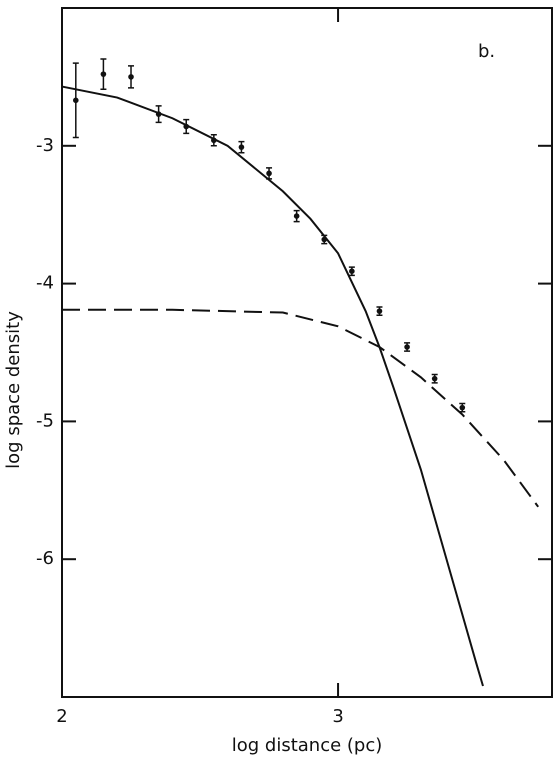 The image size is (560, 764). Describe the element at coordinates (307, 745) in the screenshot. I see `x-axis-label: log distance (pc)` at that location.